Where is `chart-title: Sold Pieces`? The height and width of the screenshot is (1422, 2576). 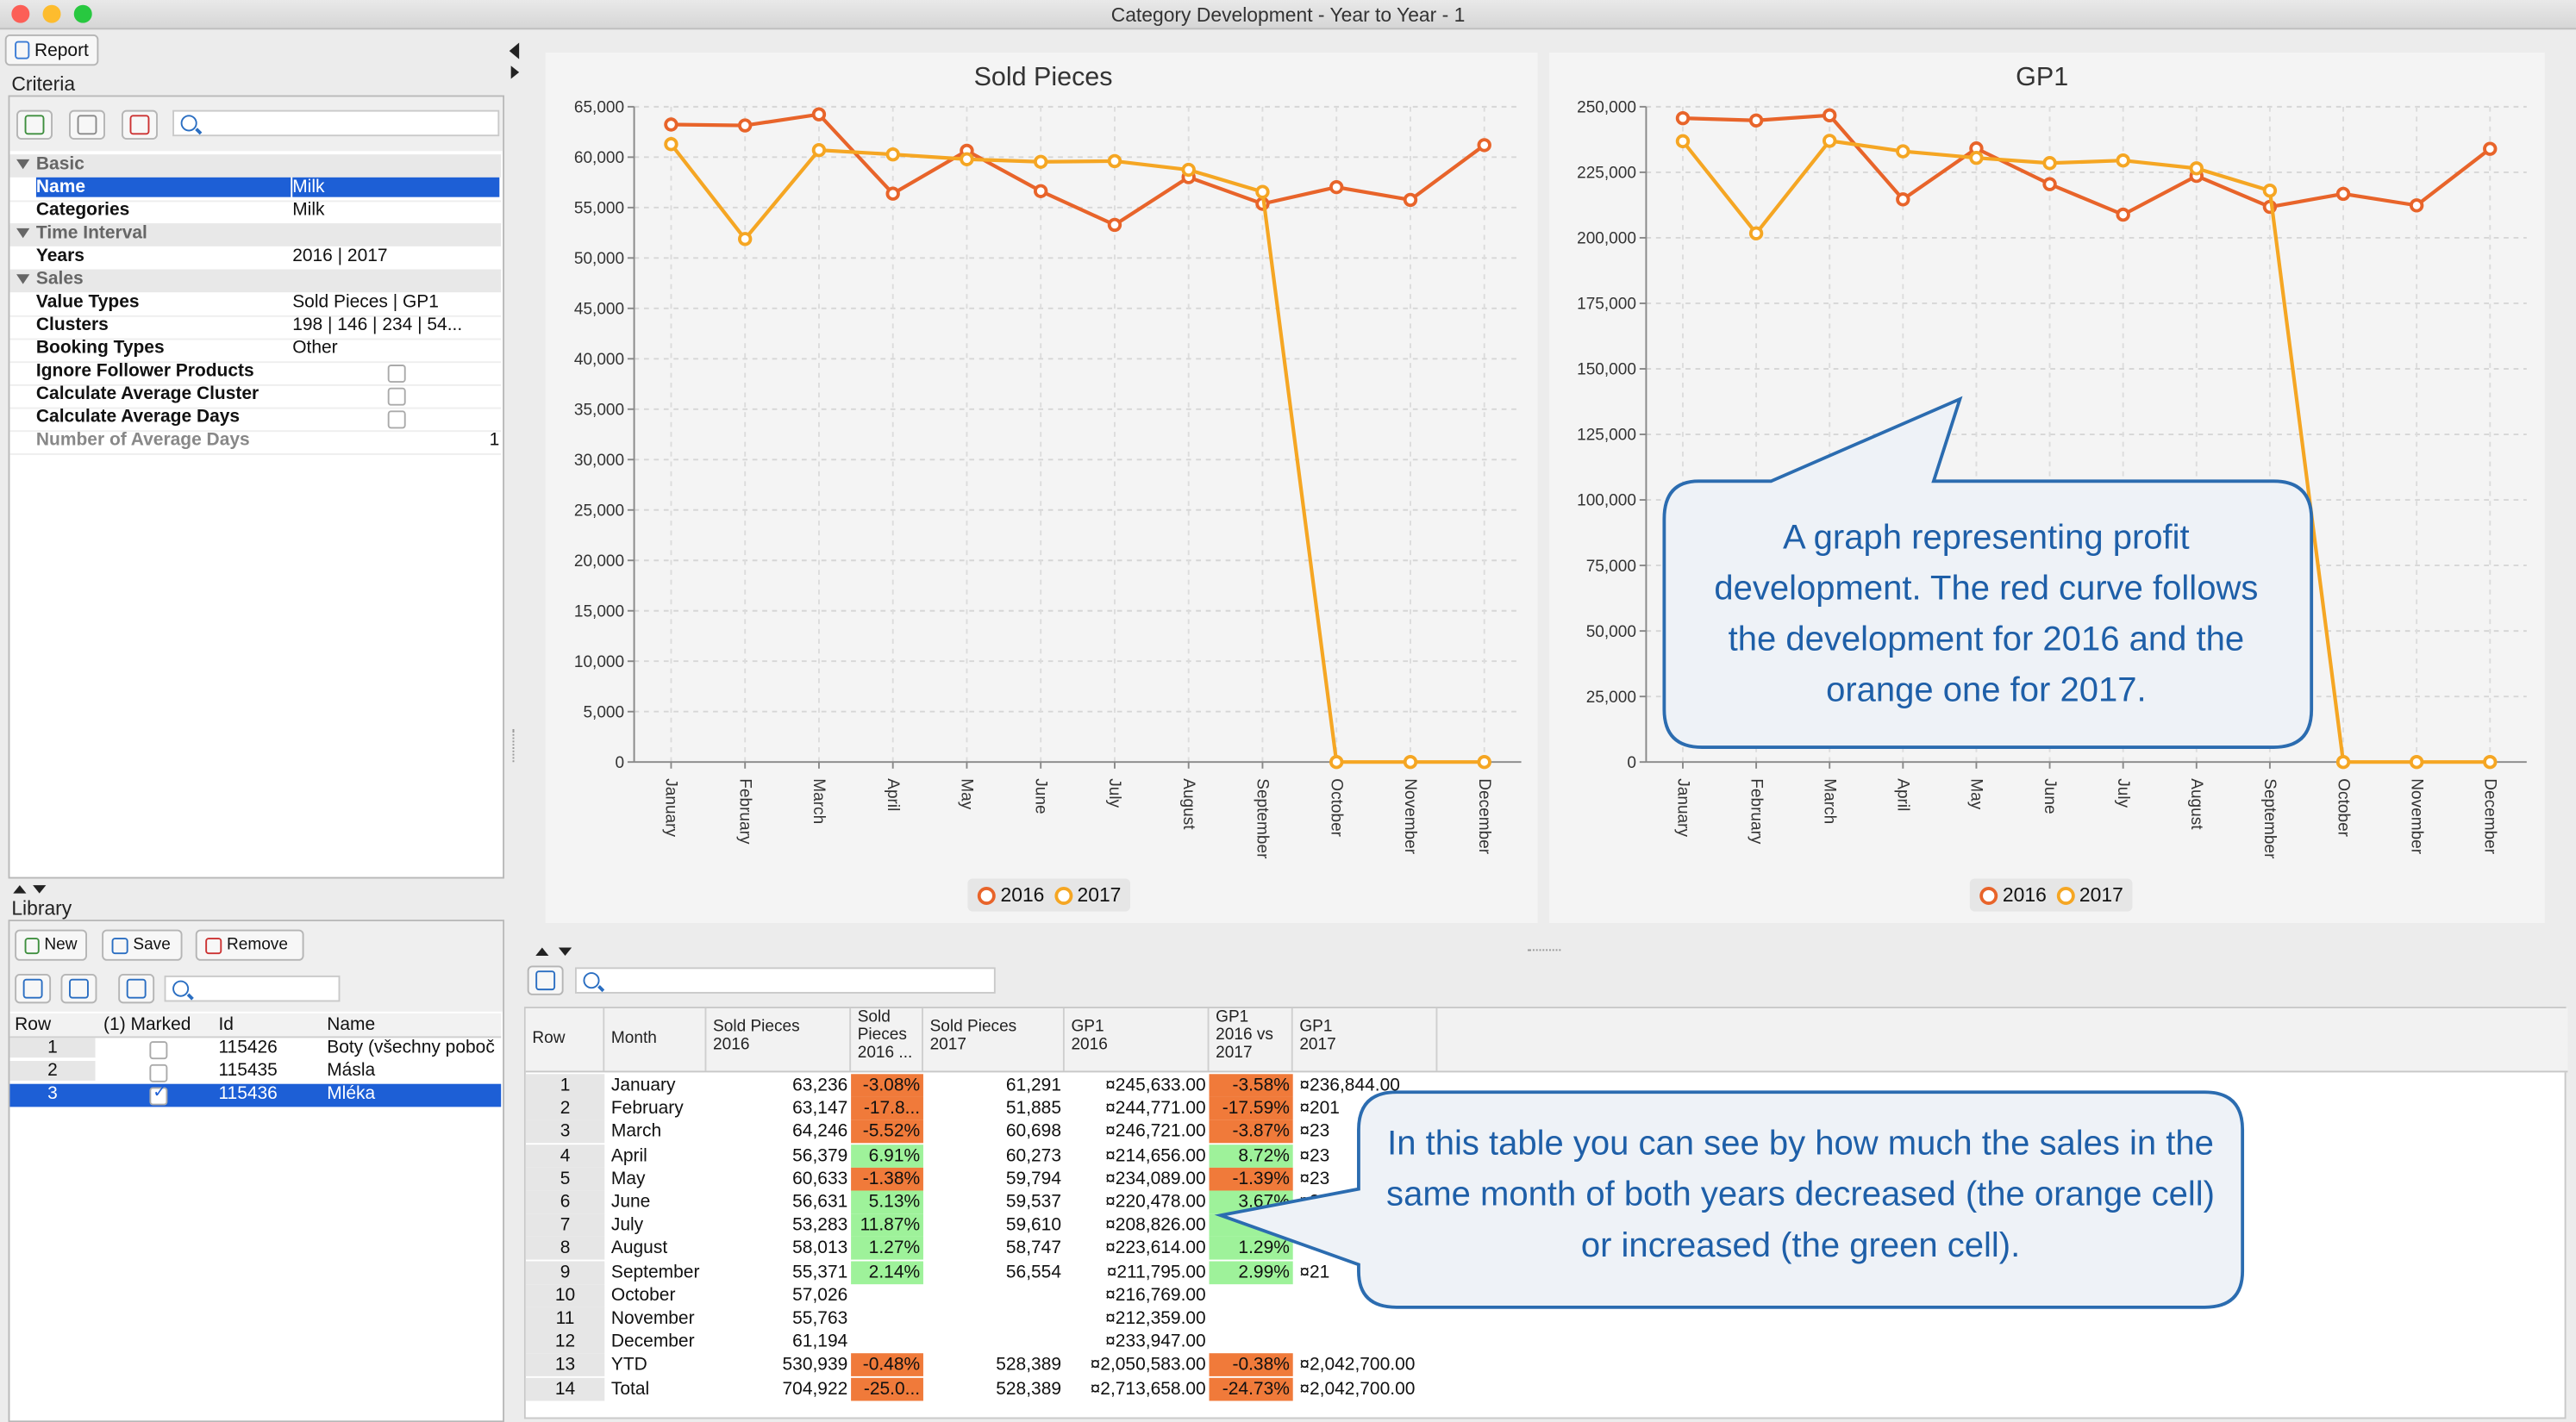 chart-title: Sold Pieces is located at coordinates (1043, 76).